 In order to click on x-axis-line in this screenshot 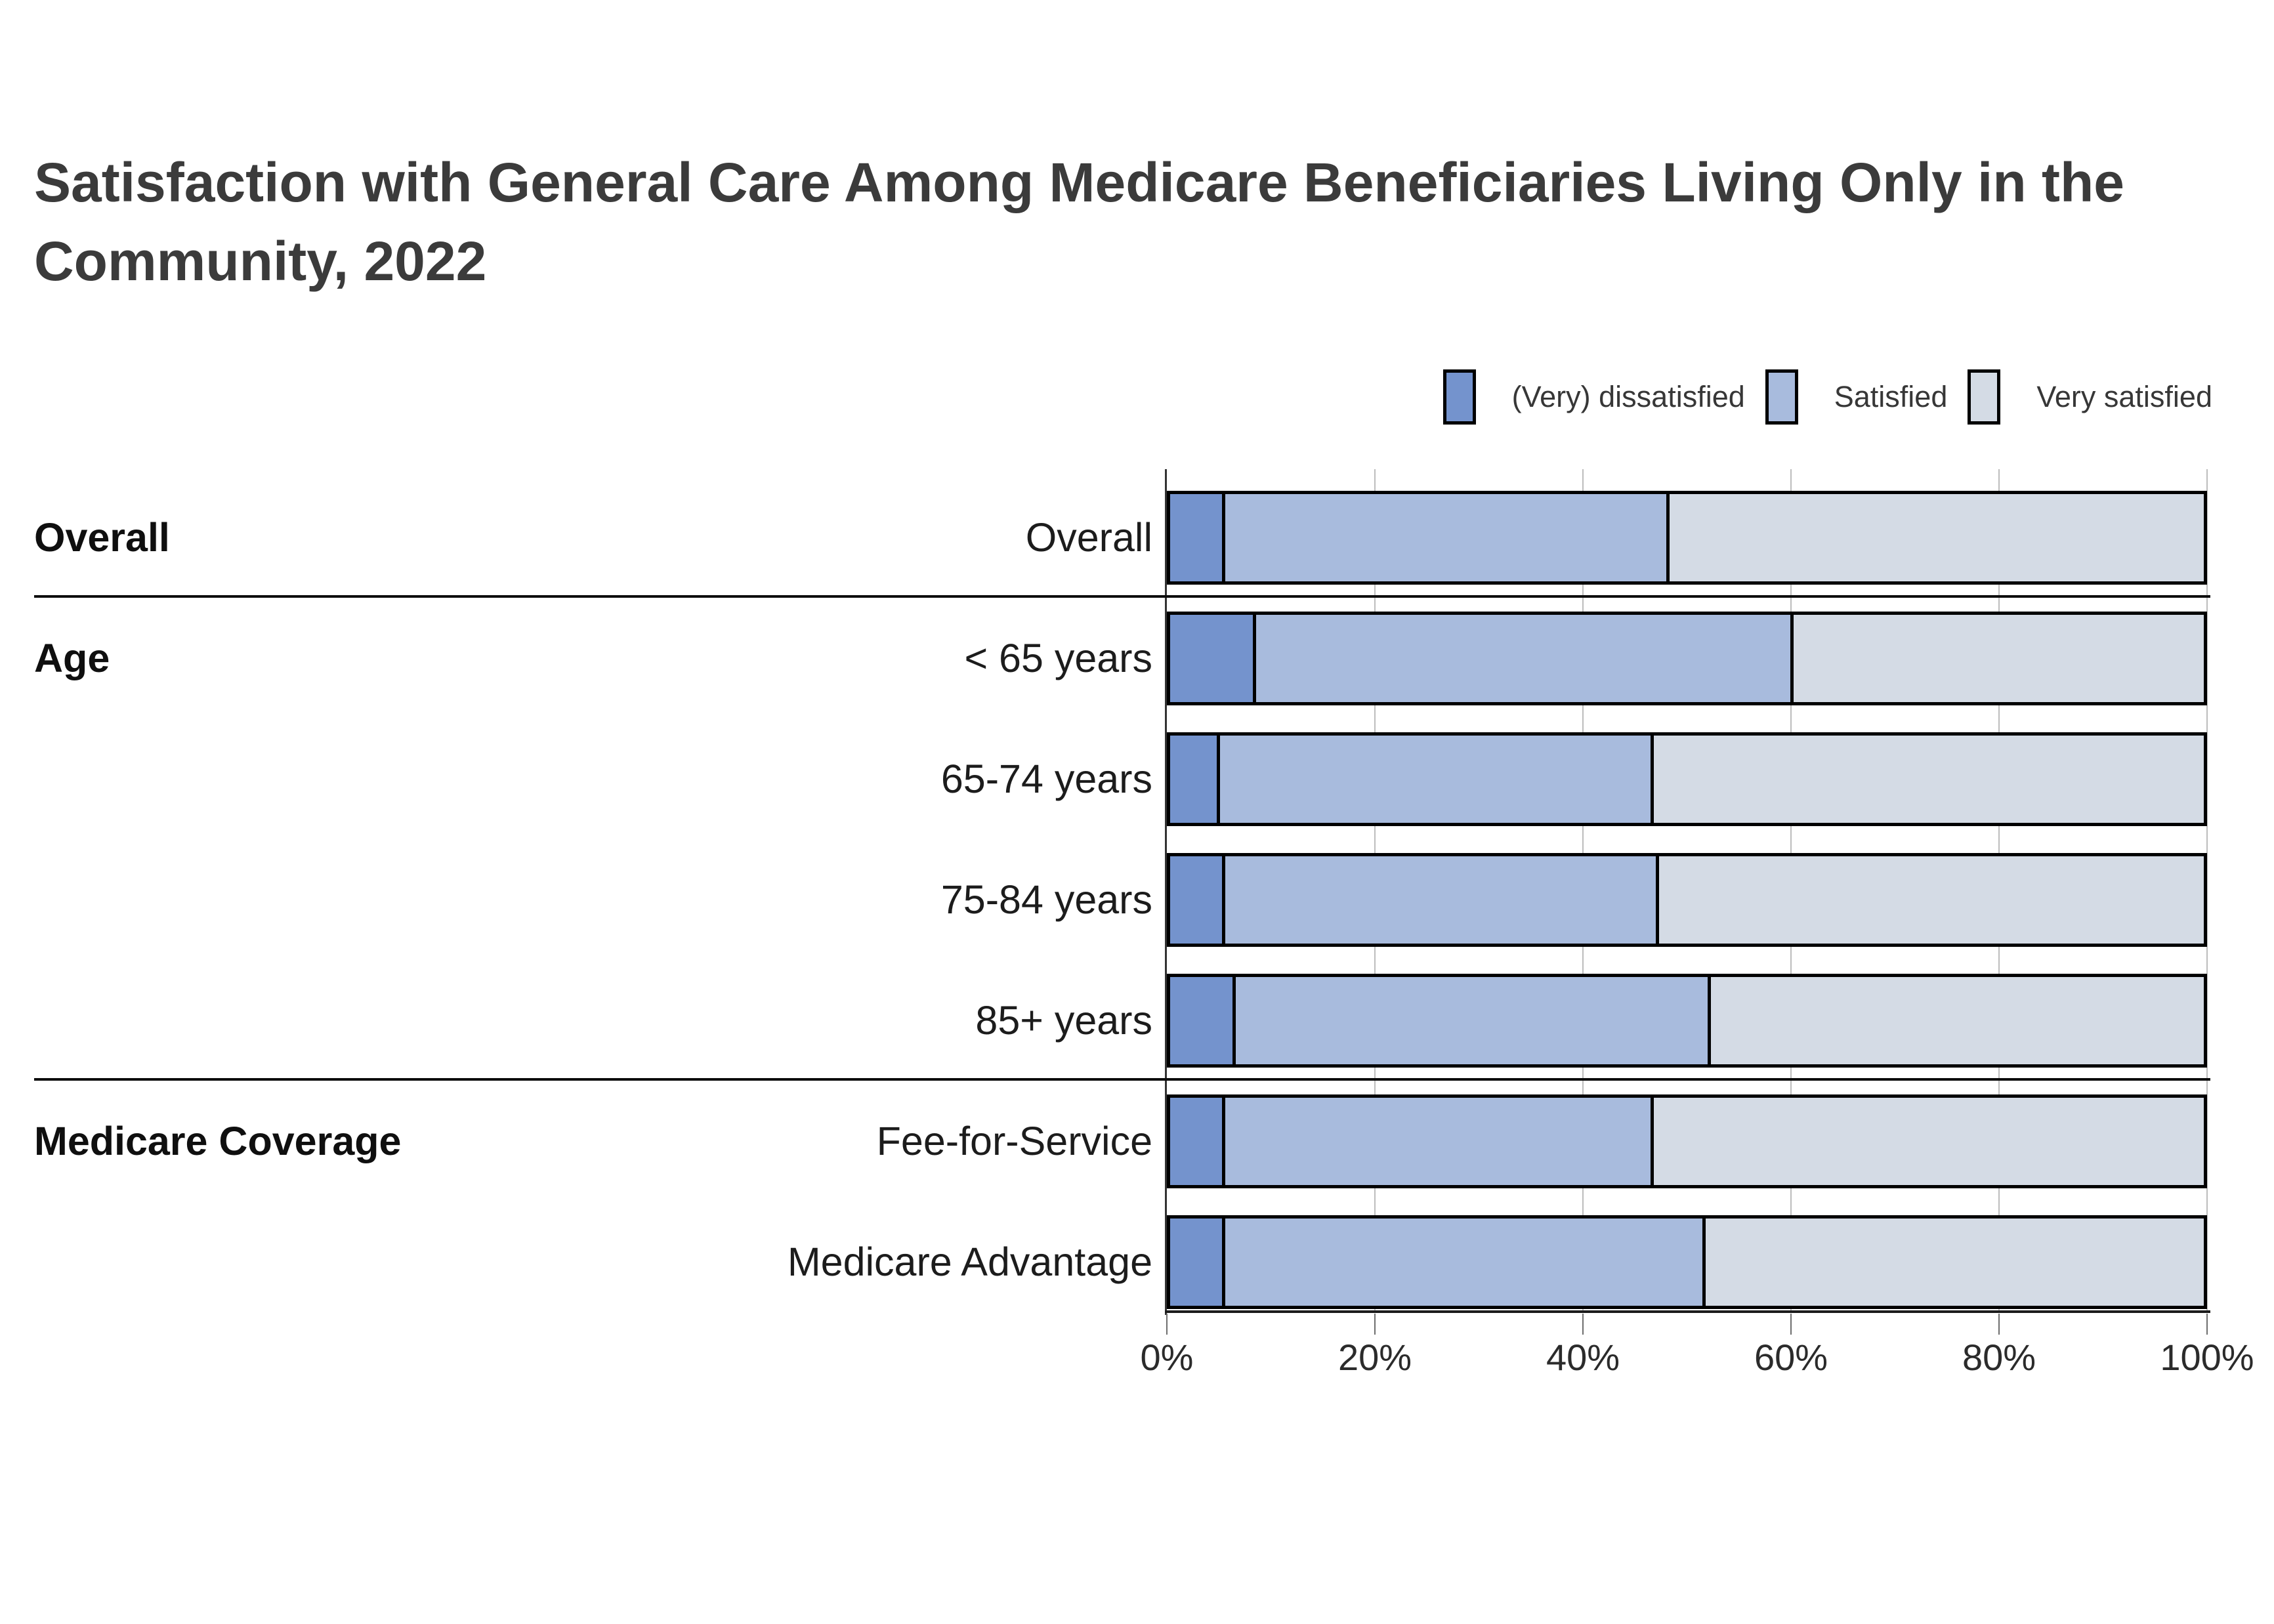, I will do `click(1687, 1311)`.